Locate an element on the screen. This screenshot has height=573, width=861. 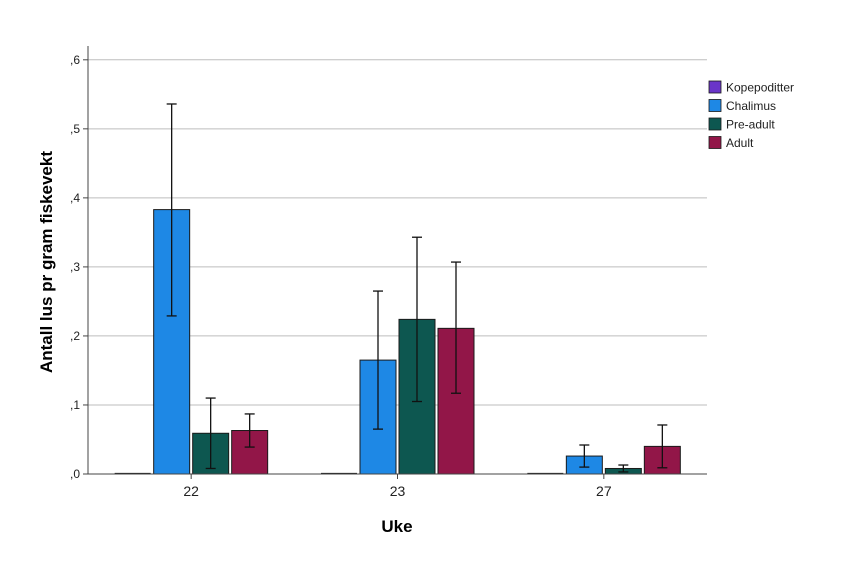
legend-label: Adult is located at coordinates (740, 143).